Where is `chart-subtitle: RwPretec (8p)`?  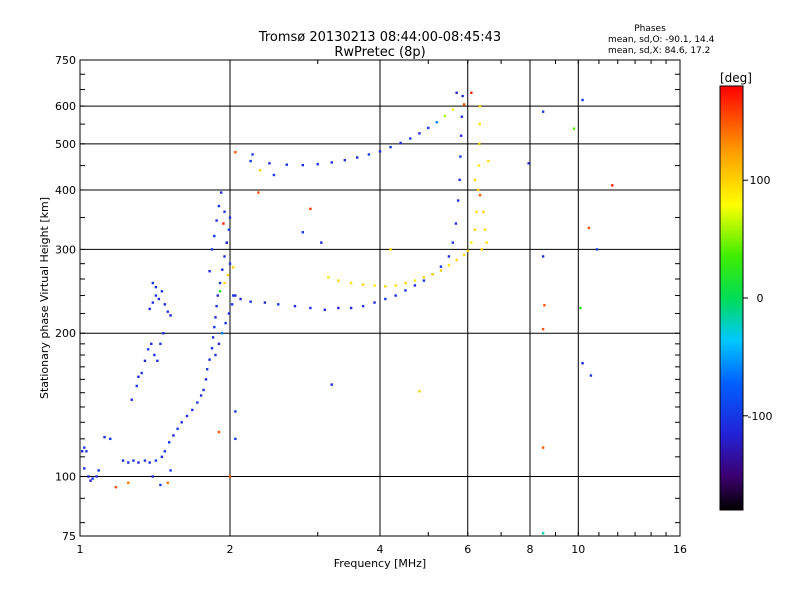 chart-subtitle: RwPretec (8p) is located at coordinates (379, 52).